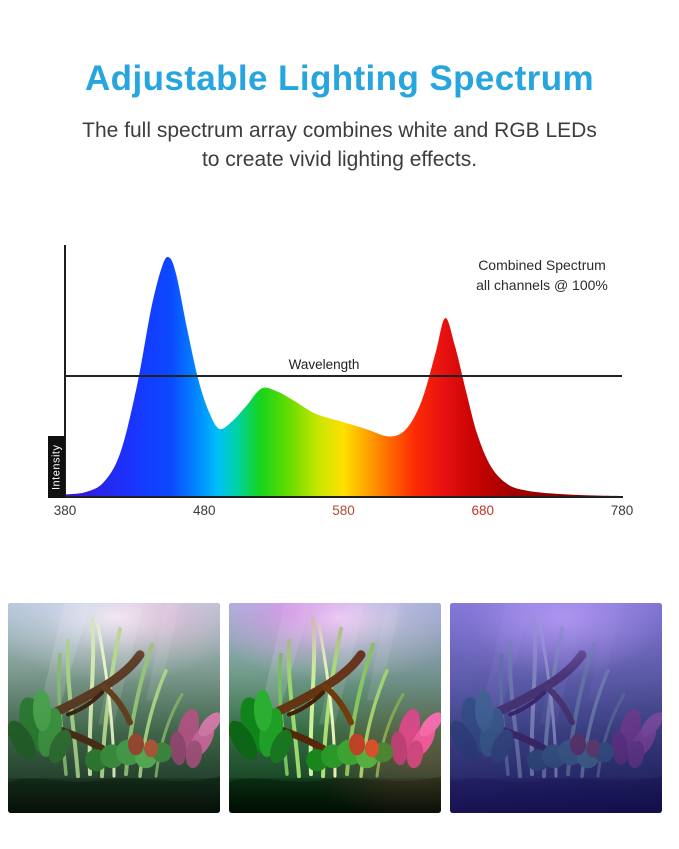 The height and width of the screenshot is (849, 679). Describe the element at coordinates (324, 364) in the screenshot. I see `wavelength-label: Wavelength` at that location.